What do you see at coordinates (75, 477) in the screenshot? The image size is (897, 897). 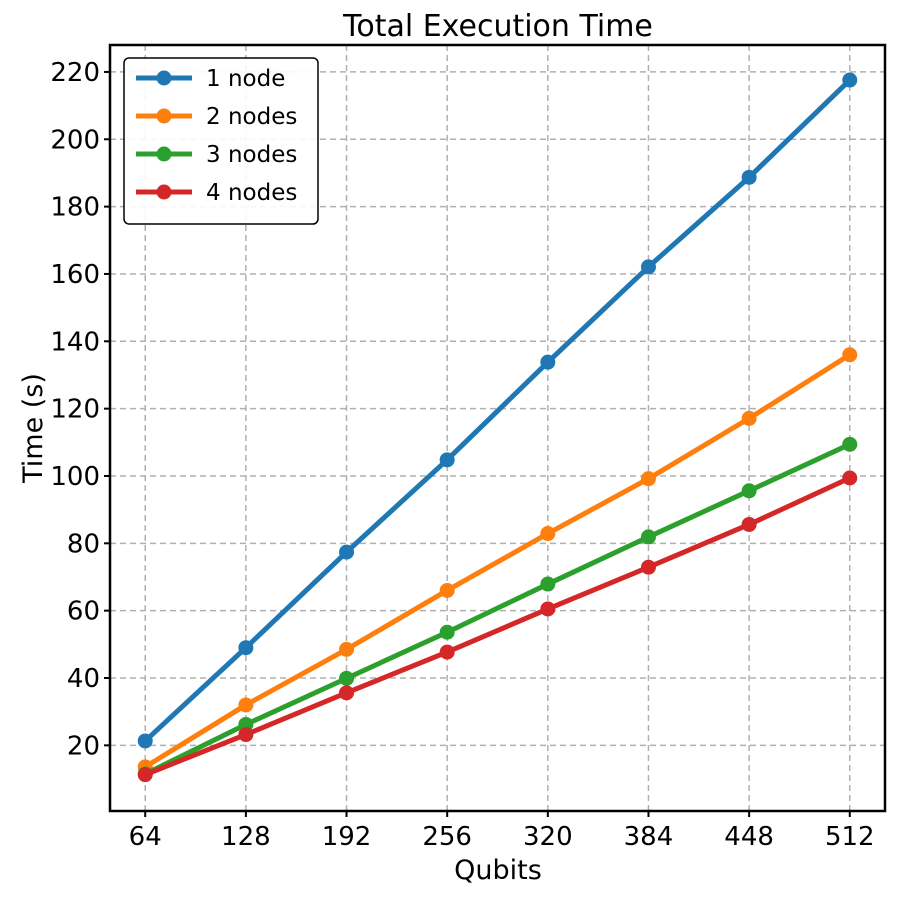 I see `y-tick-label: 100` at bounding box center [75, 477].